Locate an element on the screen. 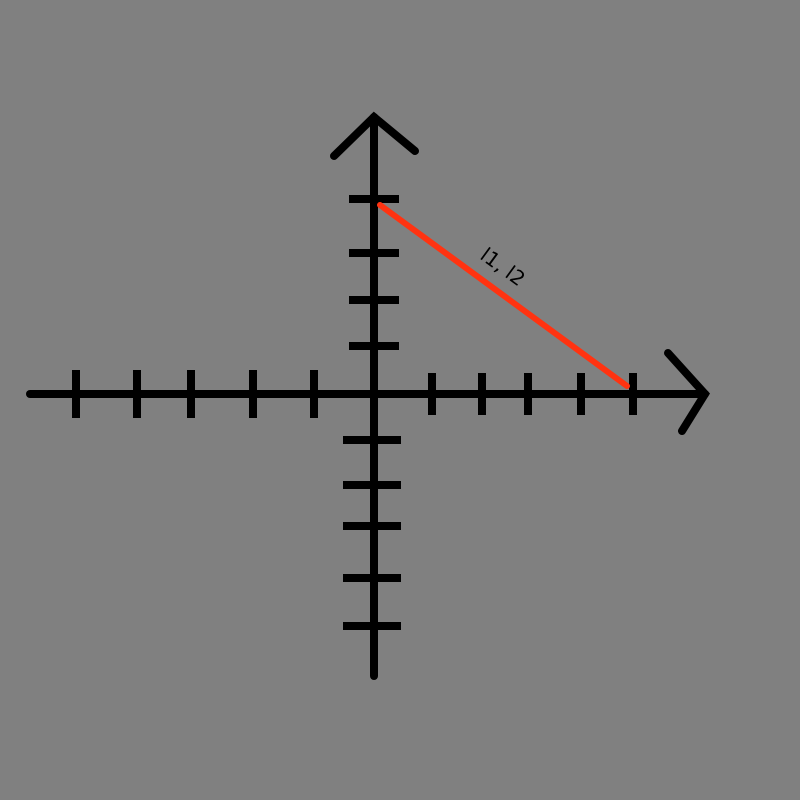 Image resolution: width=800 pixels, height=800 pixels. y-axis-ticks is located at coordinates (372, 412).